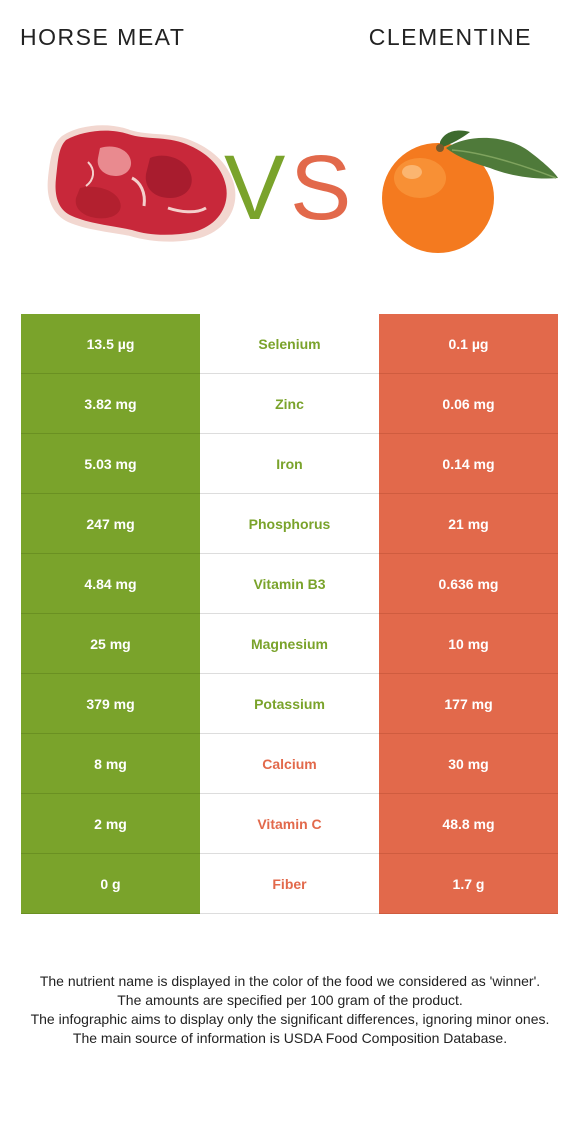  I want to click on right-food-value: 0.14 mg, so click(468, 464).